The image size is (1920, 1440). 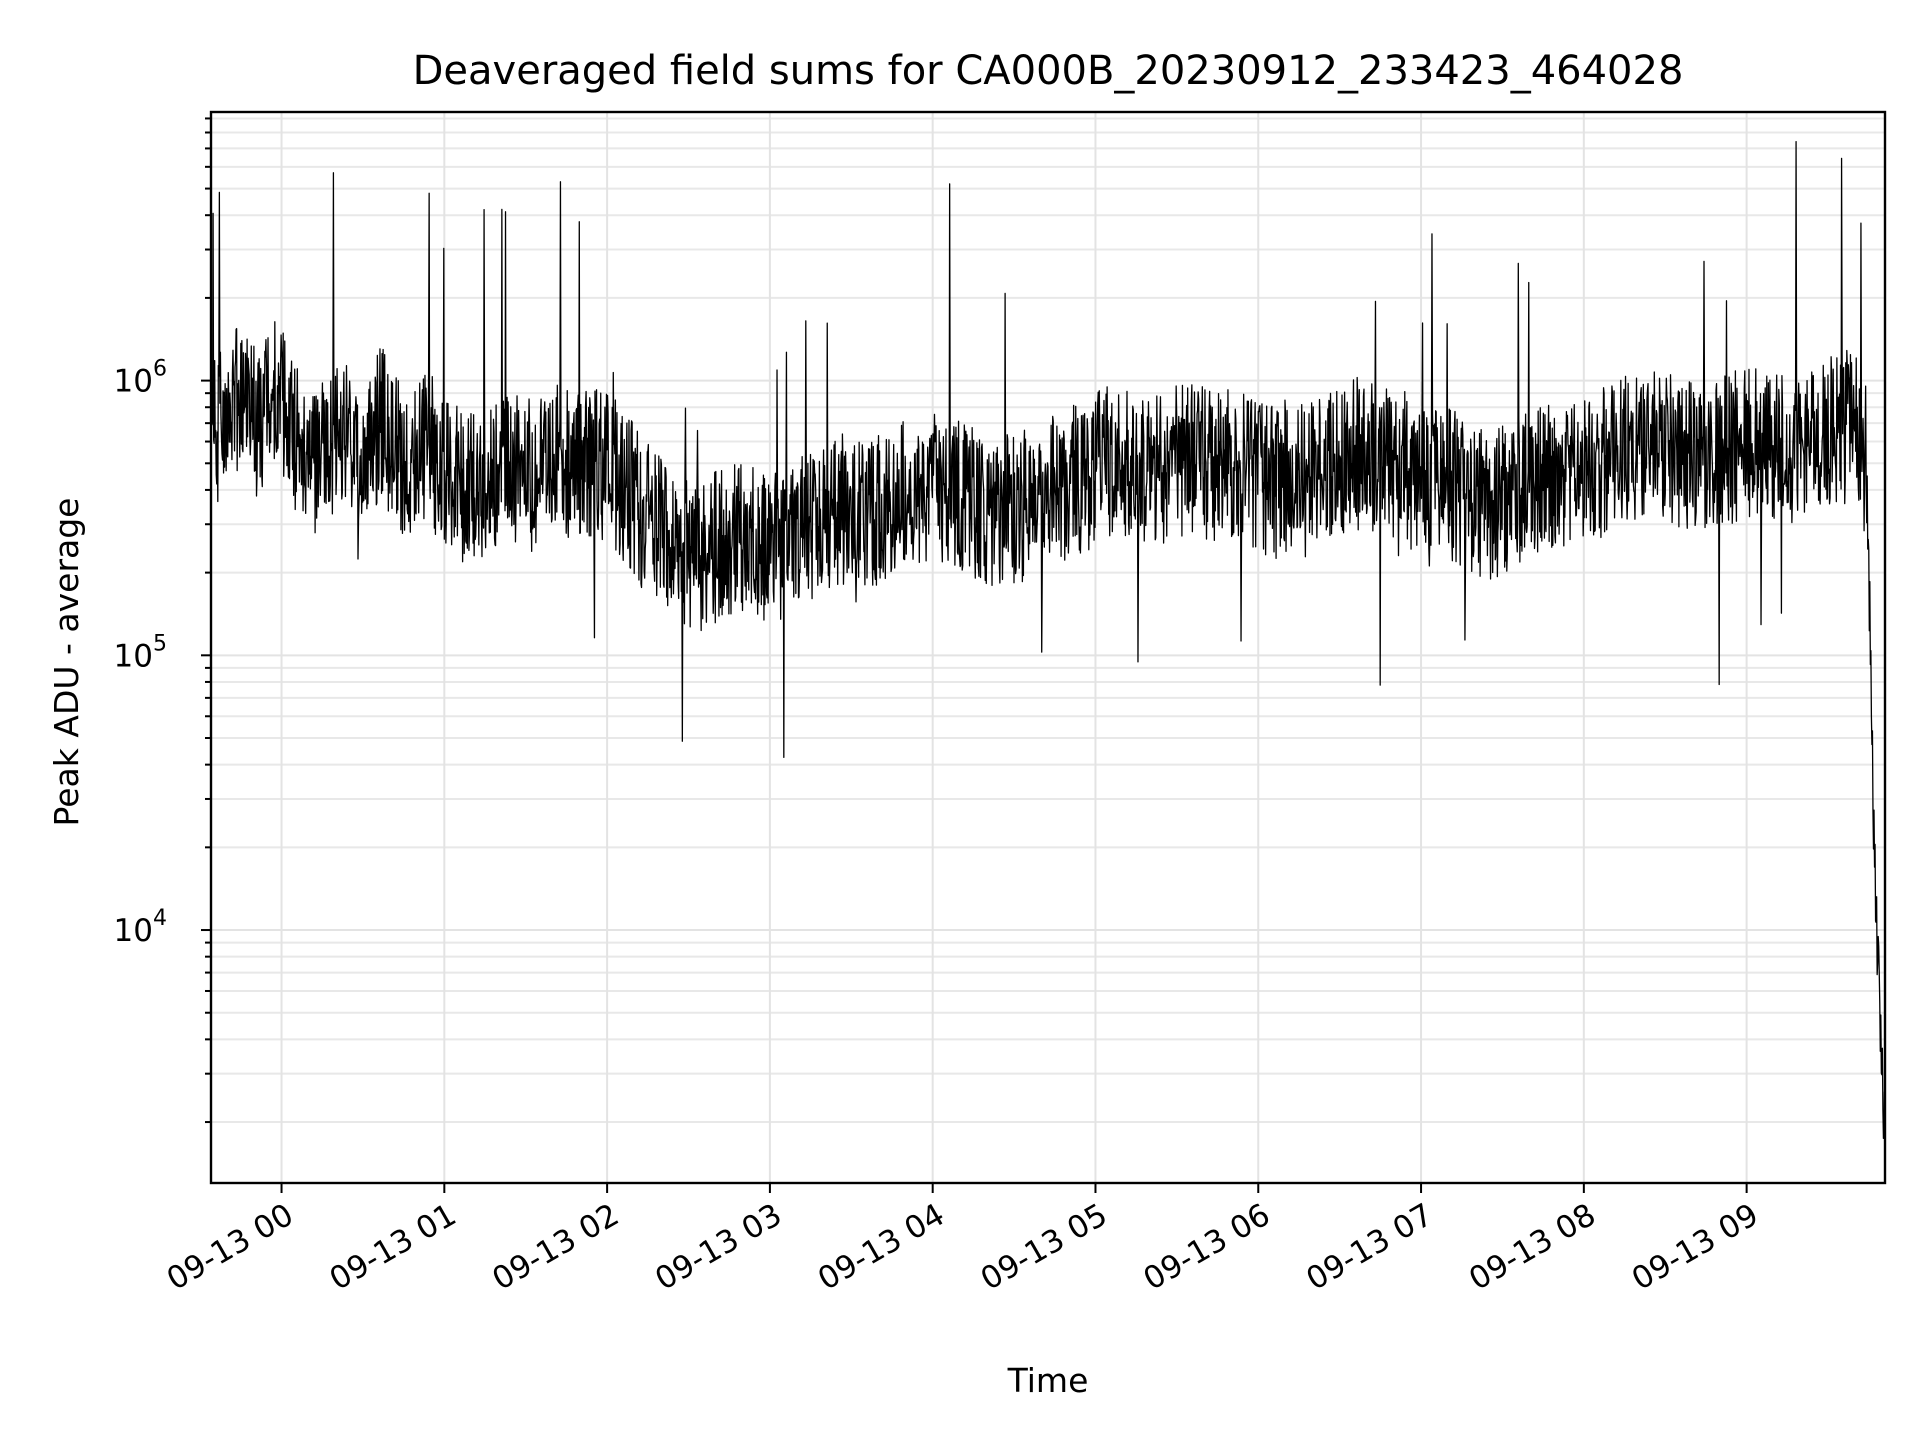 What do you see at coordinates (140, 927) in the screenshot?
I see `y-tick-label: 10⁴` at bounding box center [140, 927].